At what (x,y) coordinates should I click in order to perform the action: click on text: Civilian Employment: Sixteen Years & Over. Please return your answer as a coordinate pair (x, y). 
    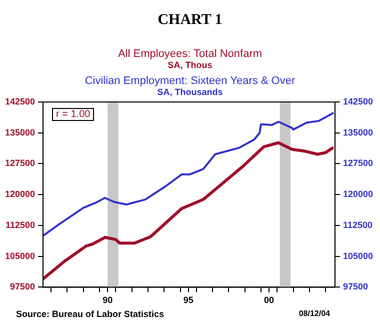
    Looking at the image, I should click on (190, 81).